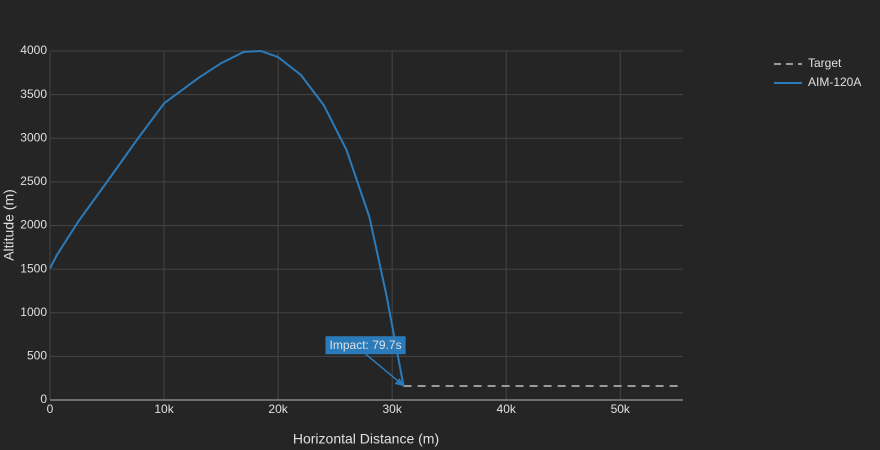 This screenshot has height=450, width=880. What do you see at coordinates (33, 225) in the screenshot?
I see `y-tick-label: 2000` at bounding box center [33, 225].